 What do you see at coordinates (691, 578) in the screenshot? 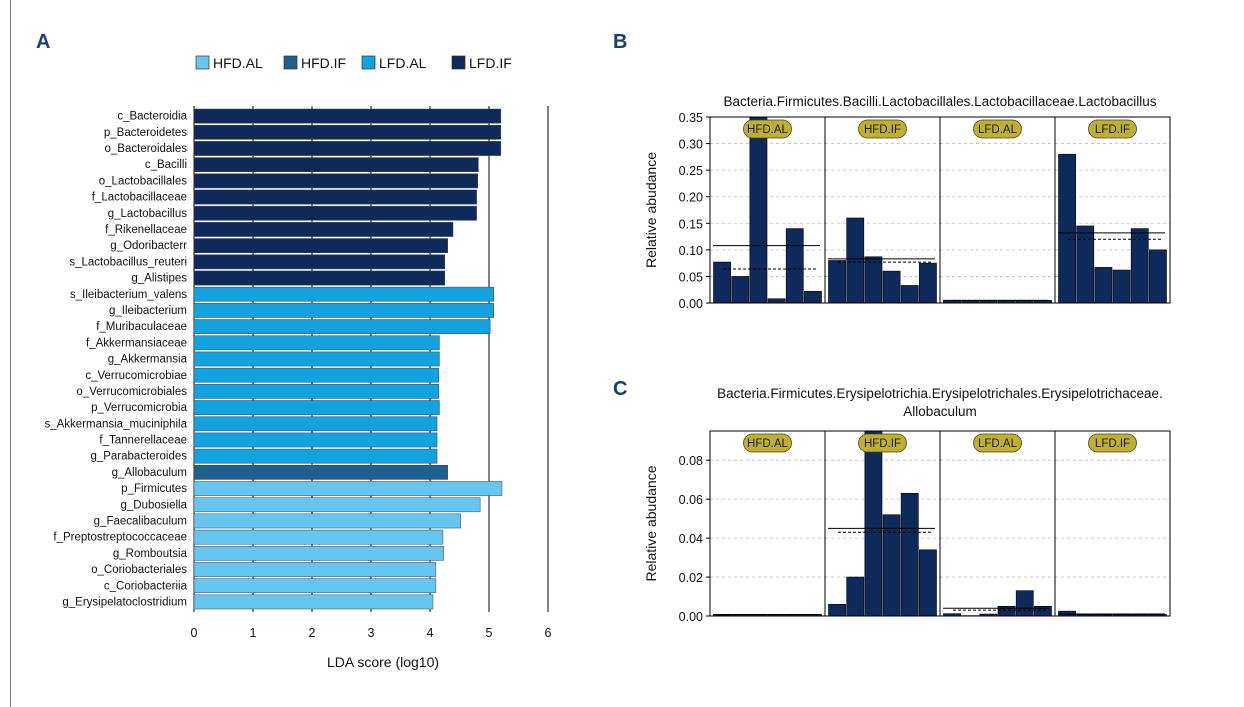
I see `y-tick-label: 0.02` at bounding box center [691, 578].